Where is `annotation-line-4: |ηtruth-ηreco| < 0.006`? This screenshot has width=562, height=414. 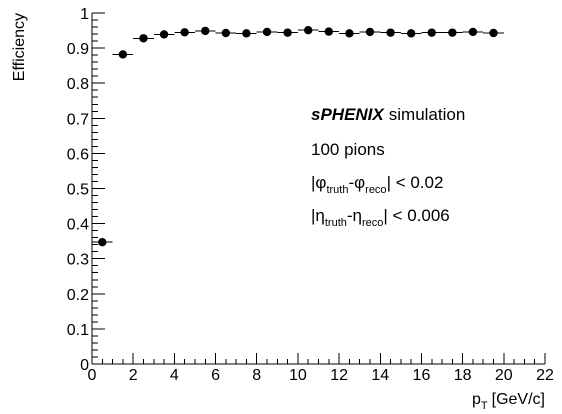
annotation-line-4: |ηtruth-ηreco| < 0.006 is located at coordinates (380, 217).